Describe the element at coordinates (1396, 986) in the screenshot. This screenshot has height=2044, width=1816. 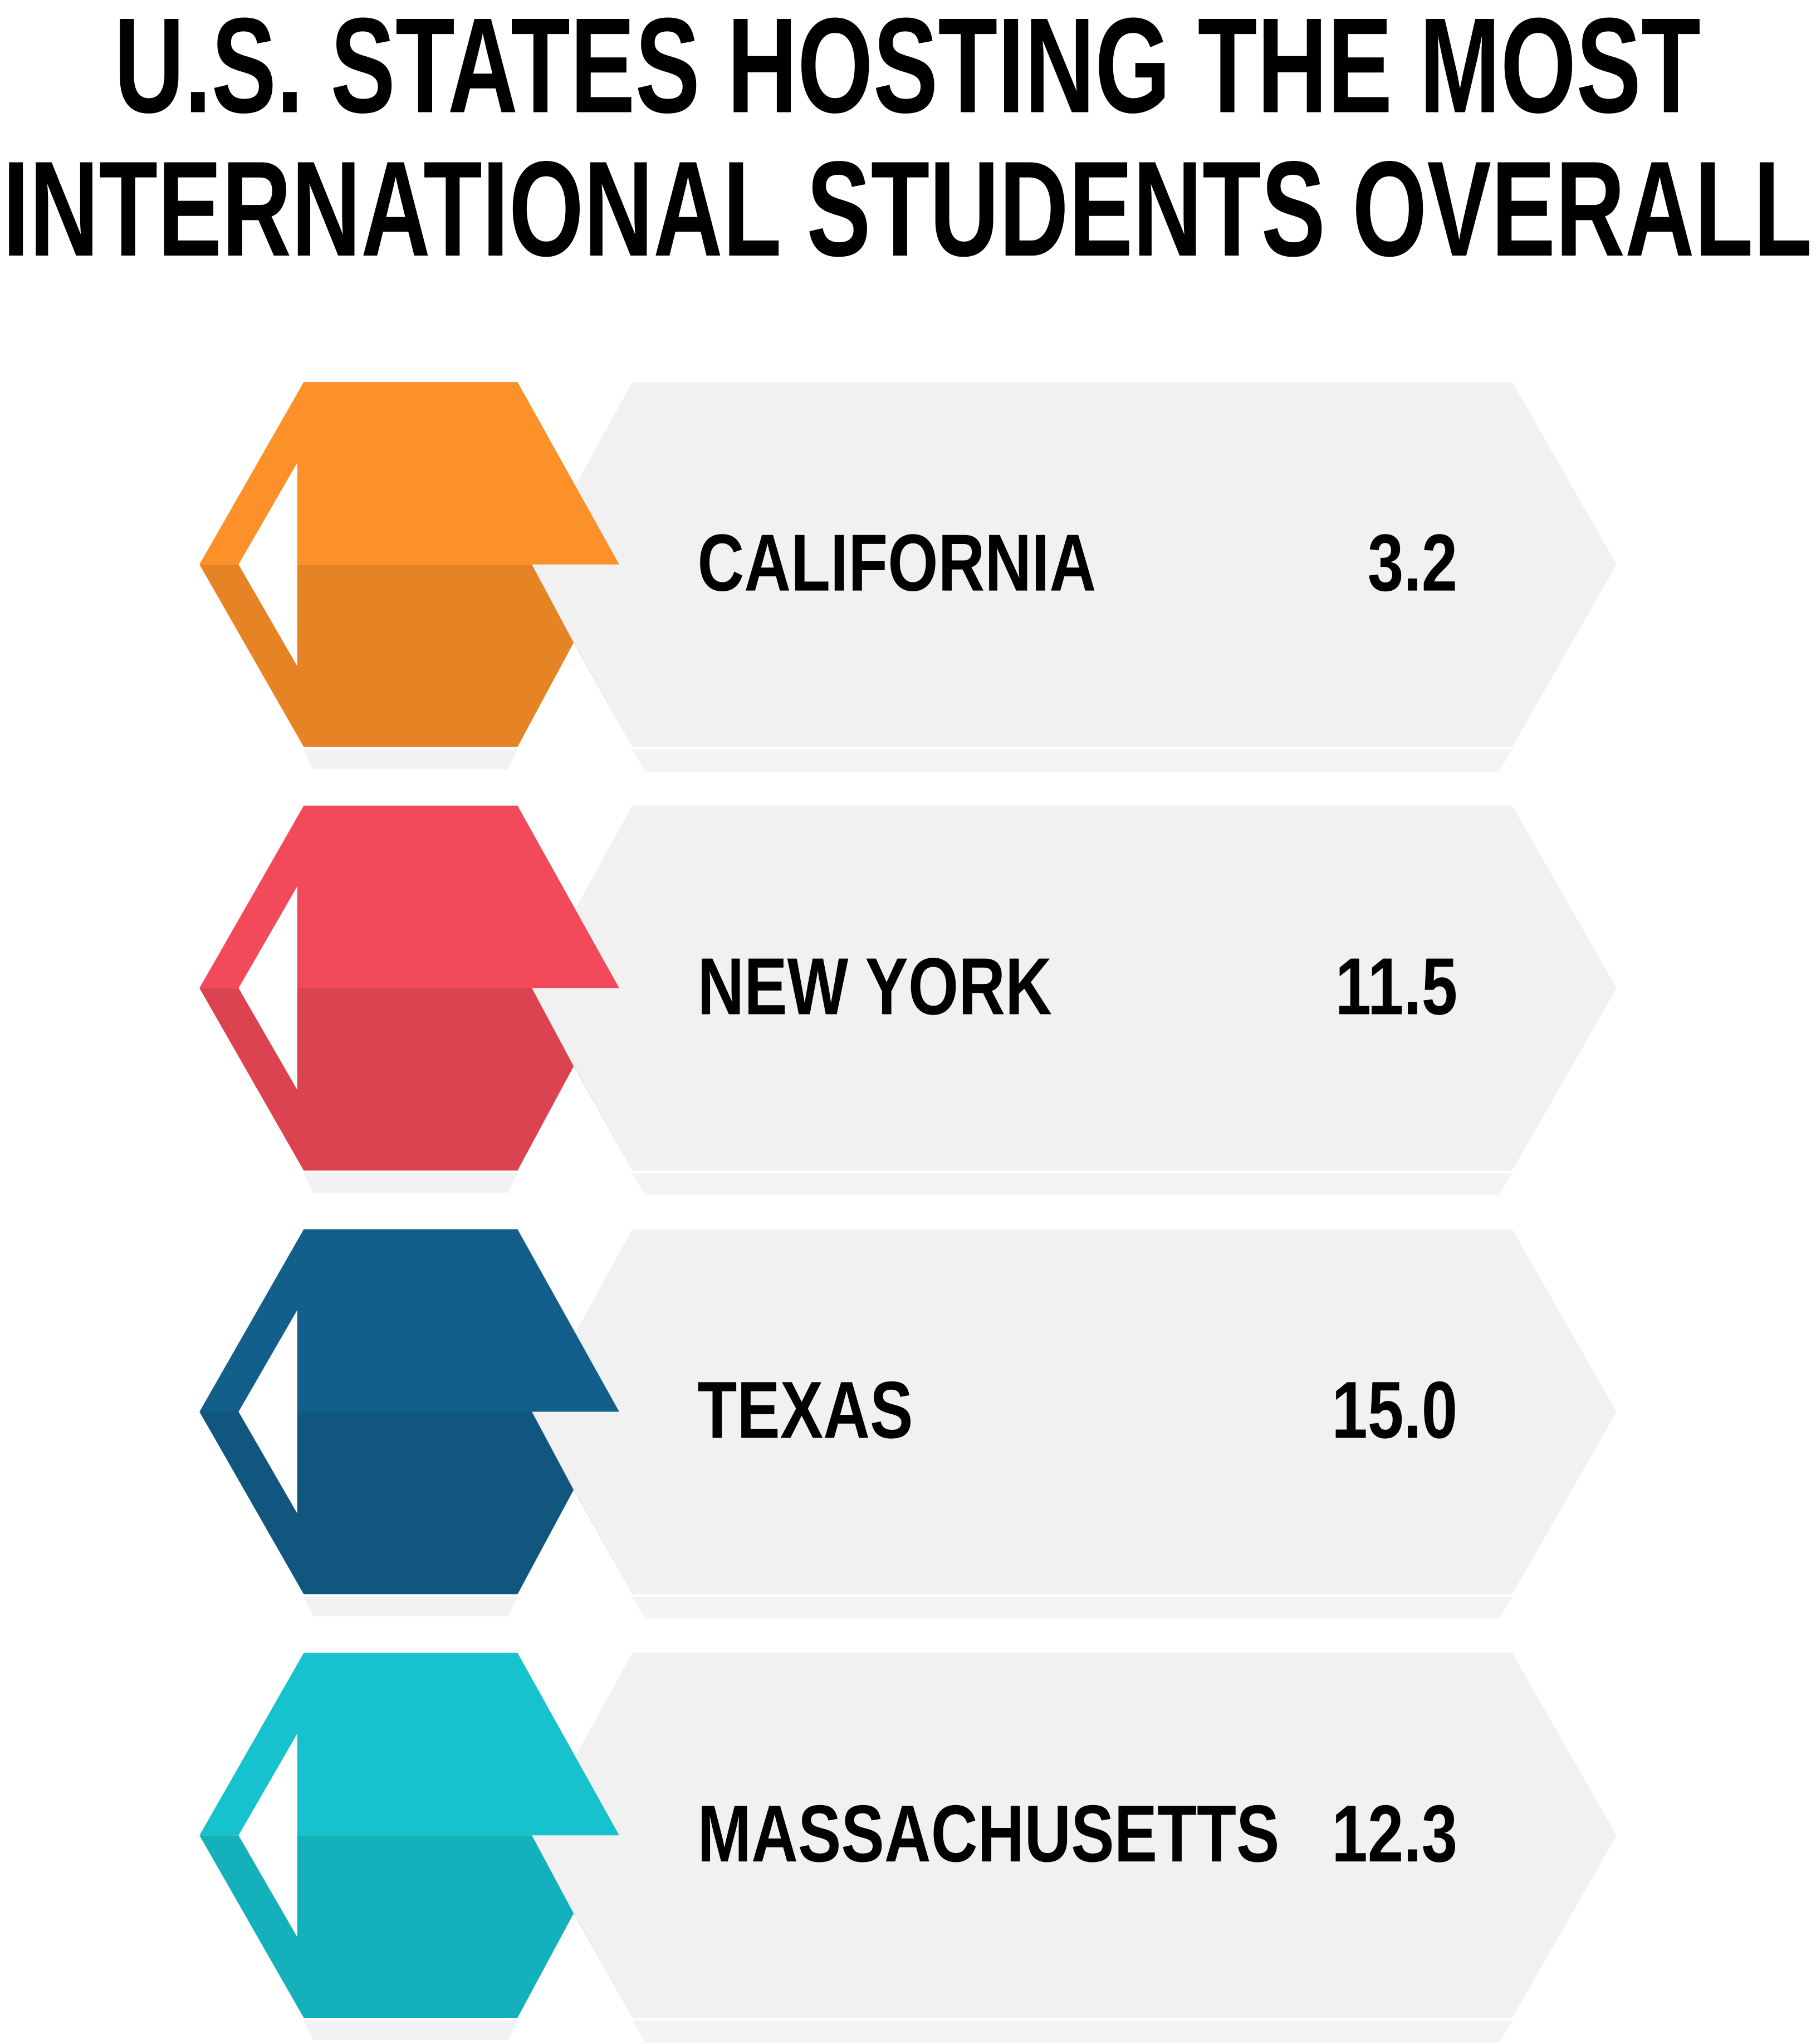
I see `item-value: 11.5` at that location.